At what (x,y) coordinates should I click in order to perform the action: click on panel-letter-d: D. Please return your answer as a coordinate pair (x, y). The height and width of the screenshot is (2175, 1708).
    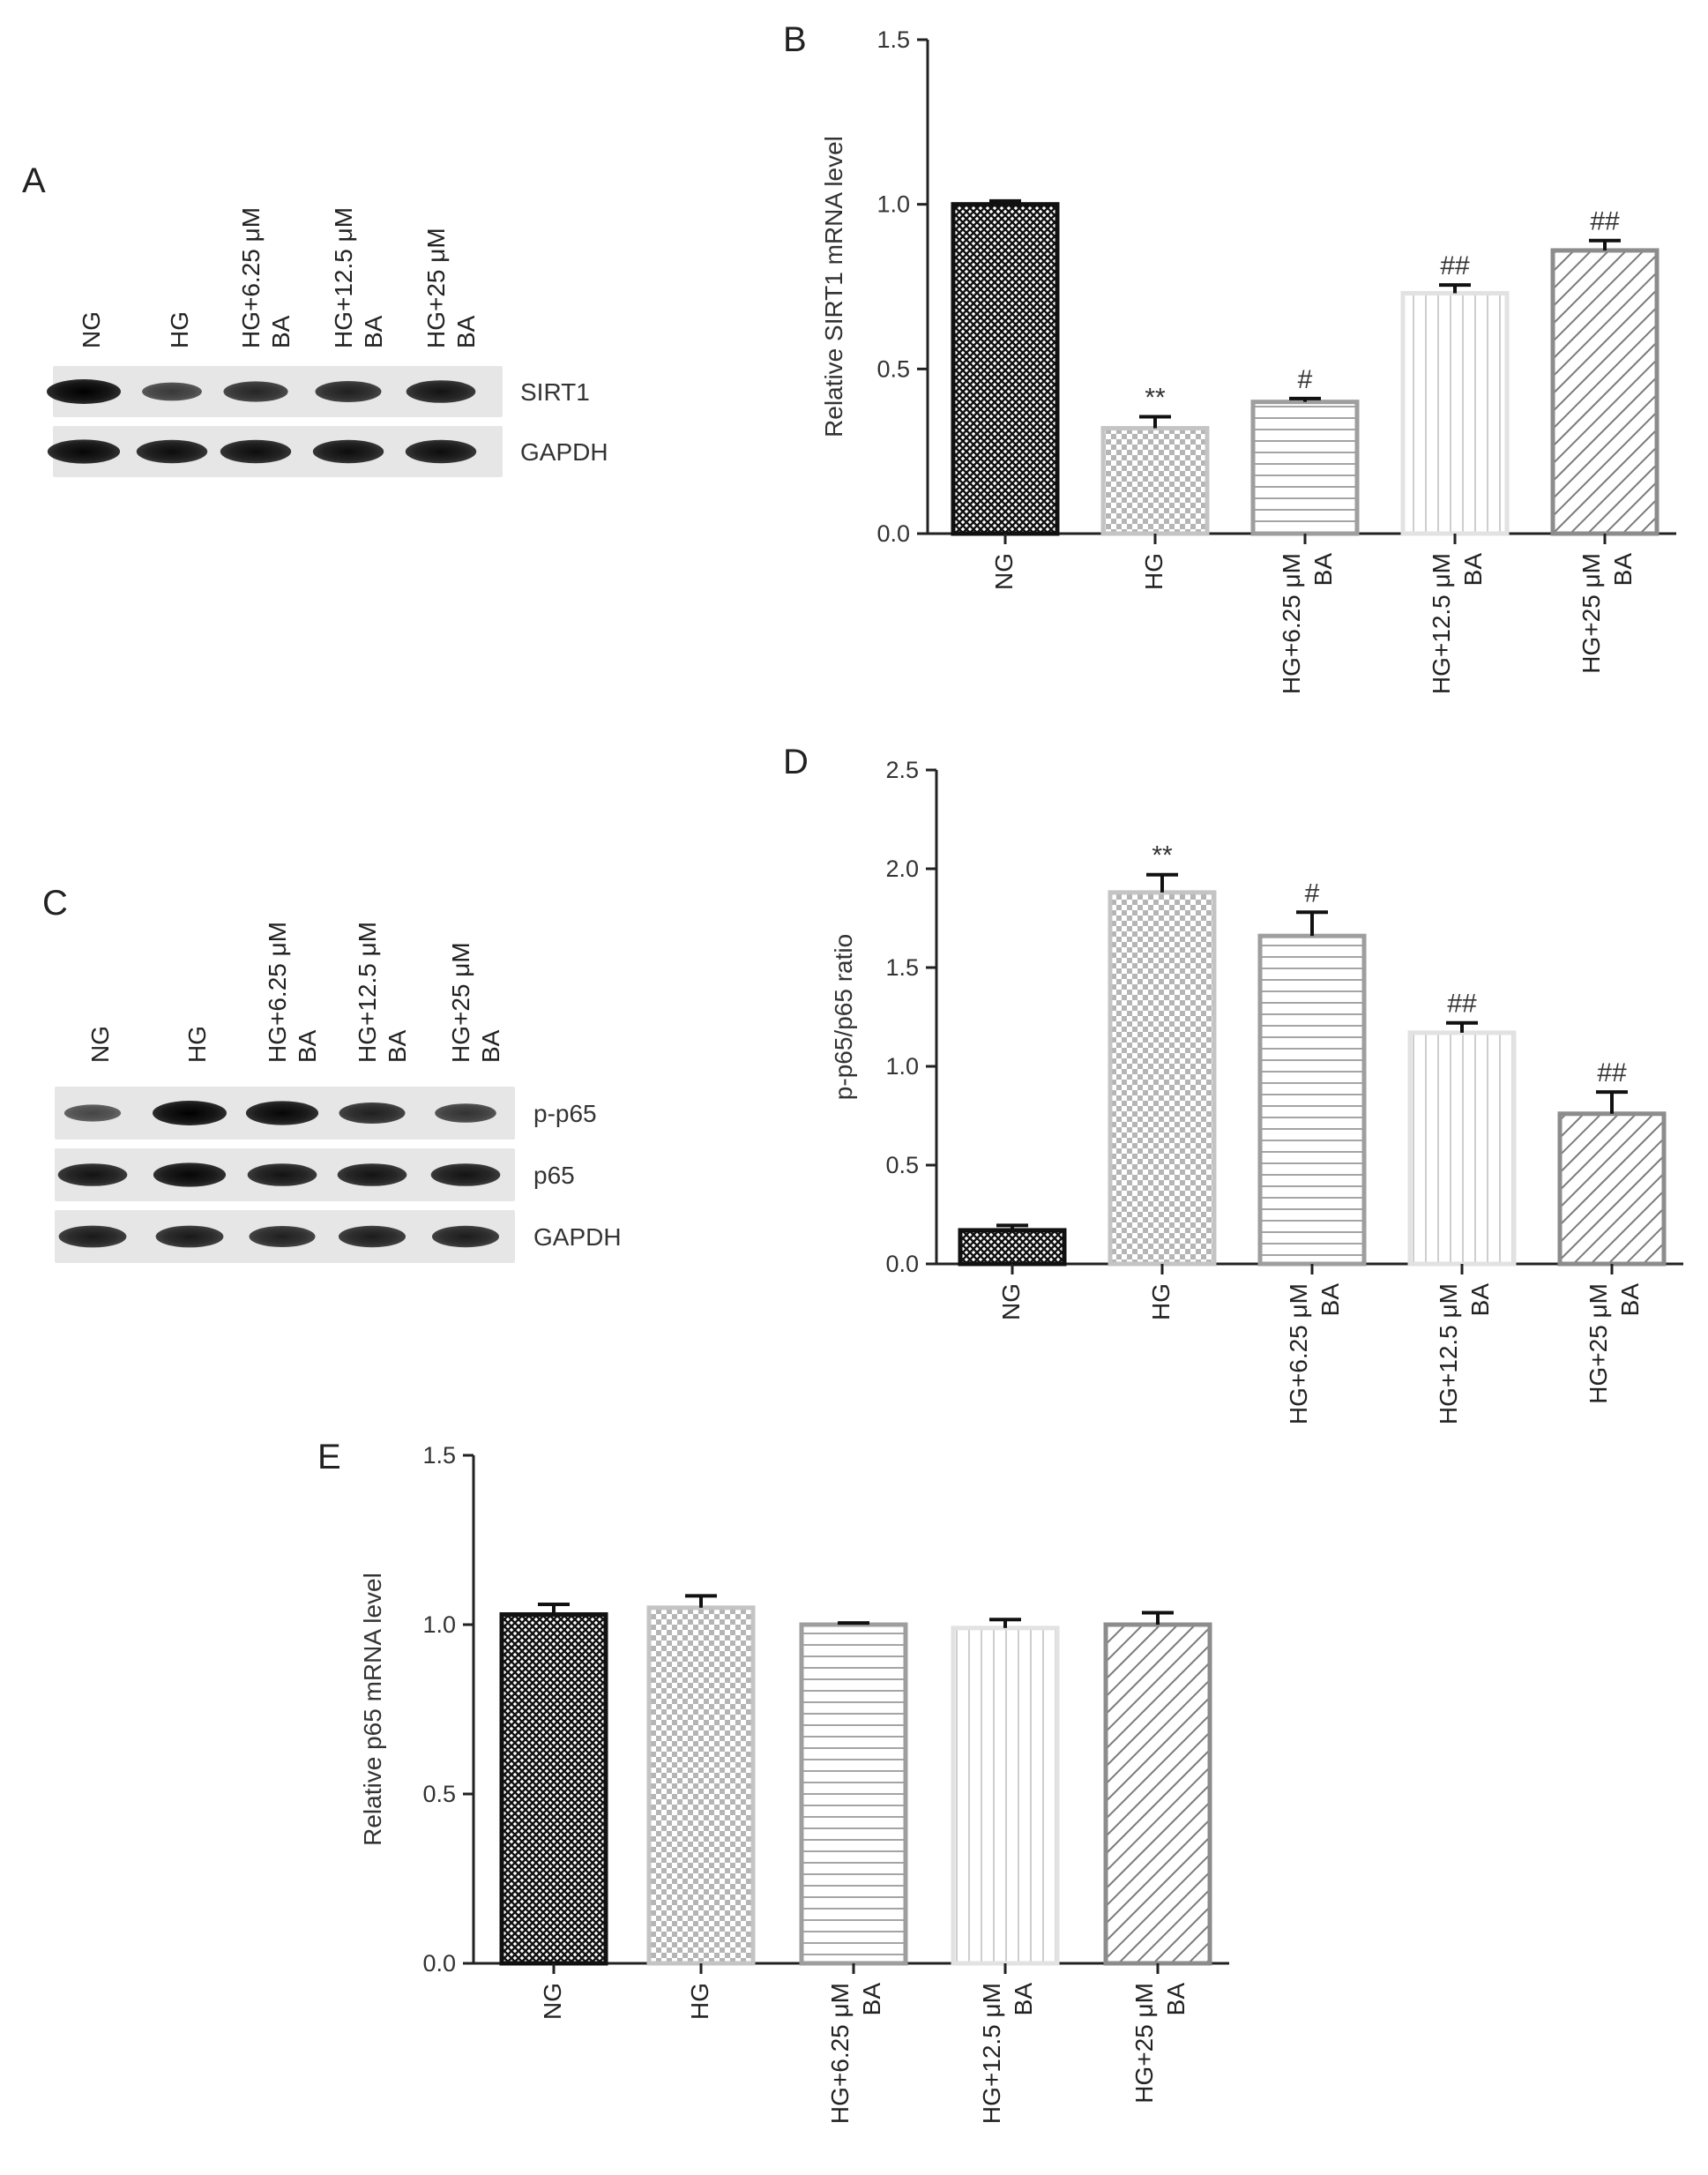
    Looking at the image, I should click on (796, 762).